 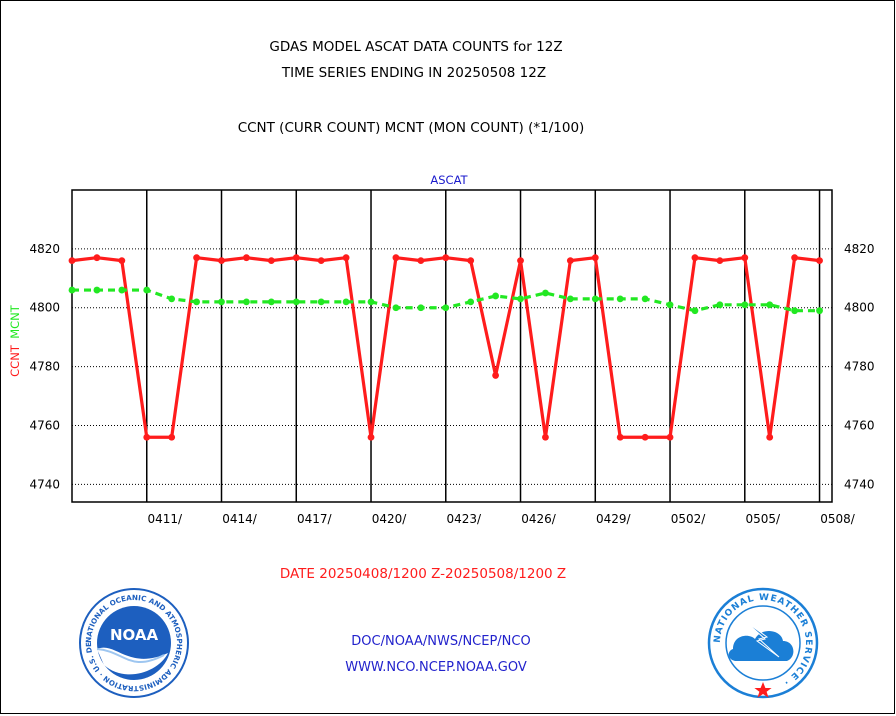 I want to click on x-tick-label: 0429/, so click(x=614, y=519).